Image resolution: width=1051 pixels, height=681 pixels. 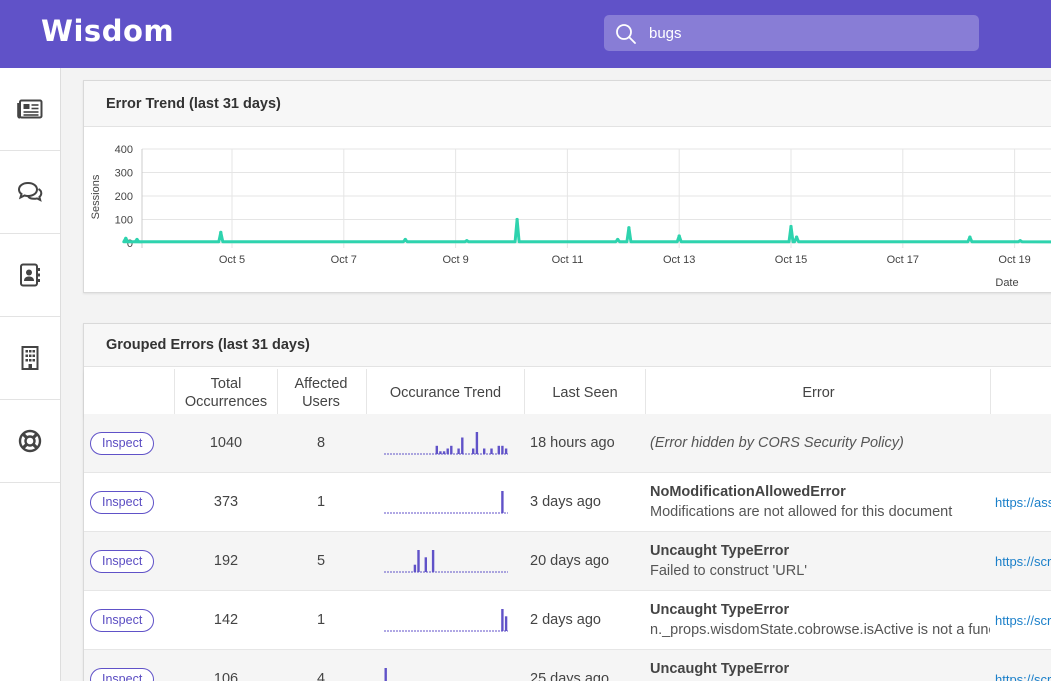 What do you see at coordinates (344, 260) in the screenshot?
I see `x-tick-label: Oct 7` at bounding box center [344, 260].